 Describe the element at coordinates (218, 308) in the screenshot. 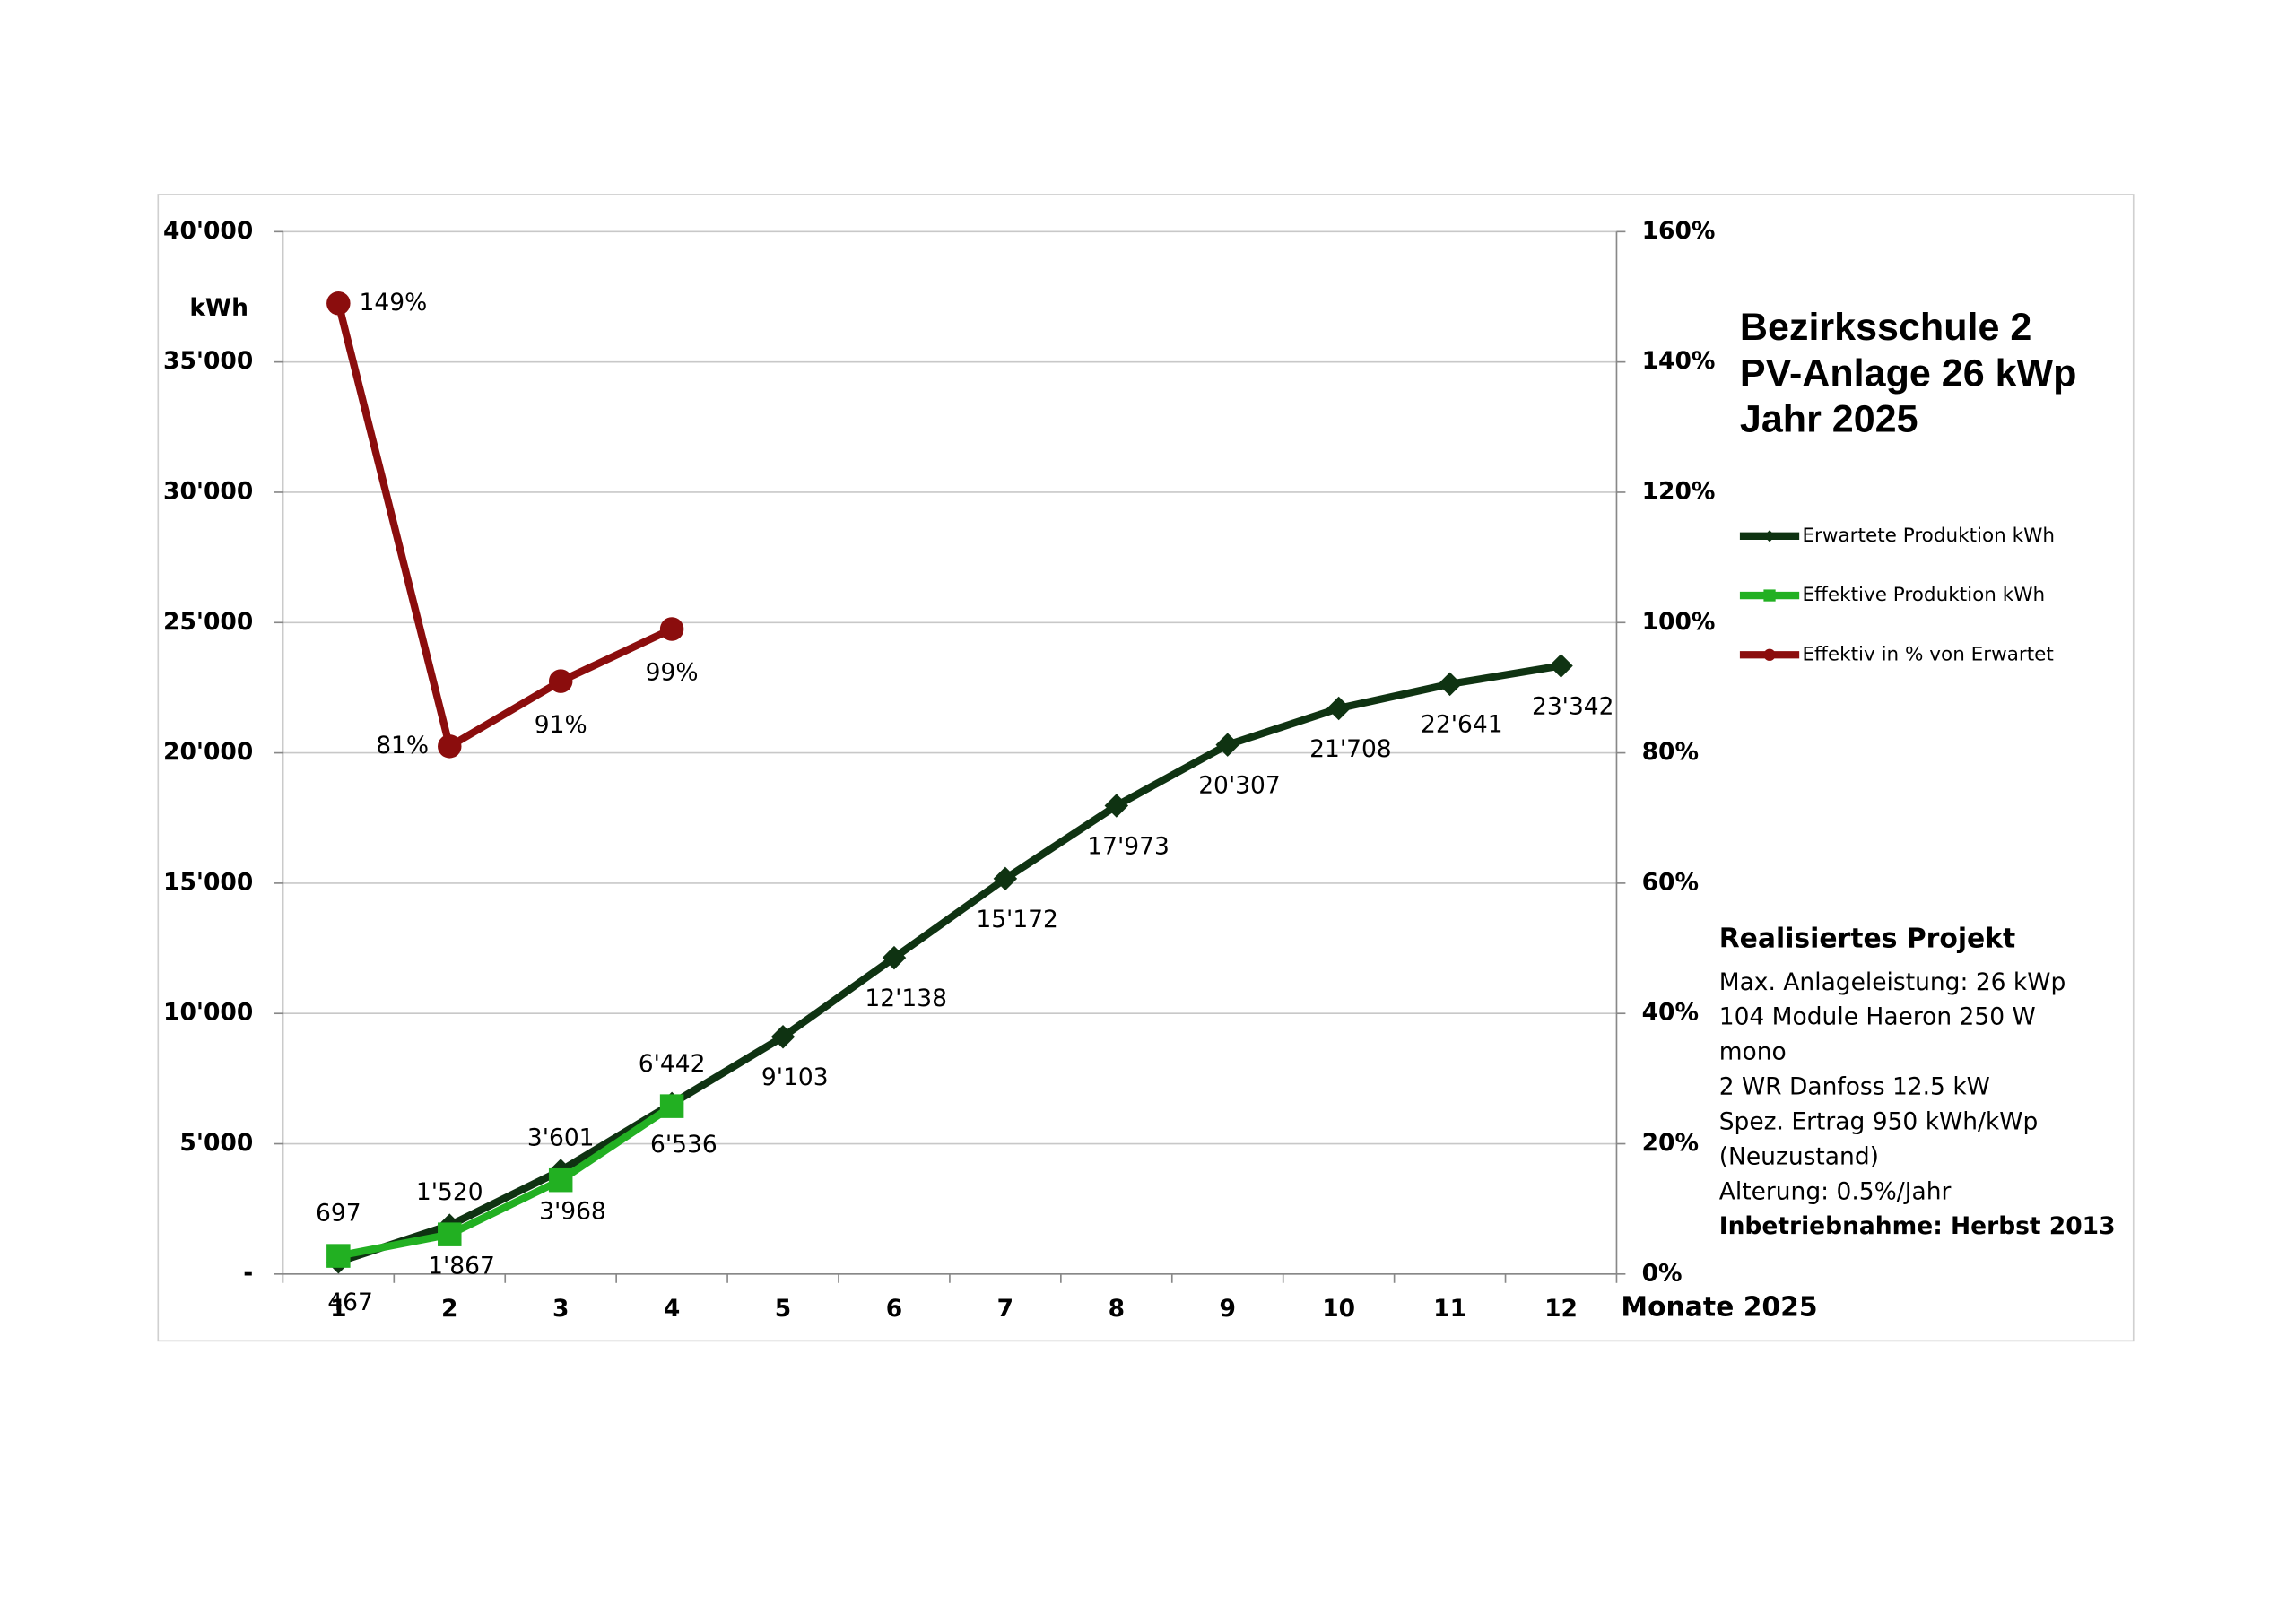

I see `y-axis-label: kWh` at that location.